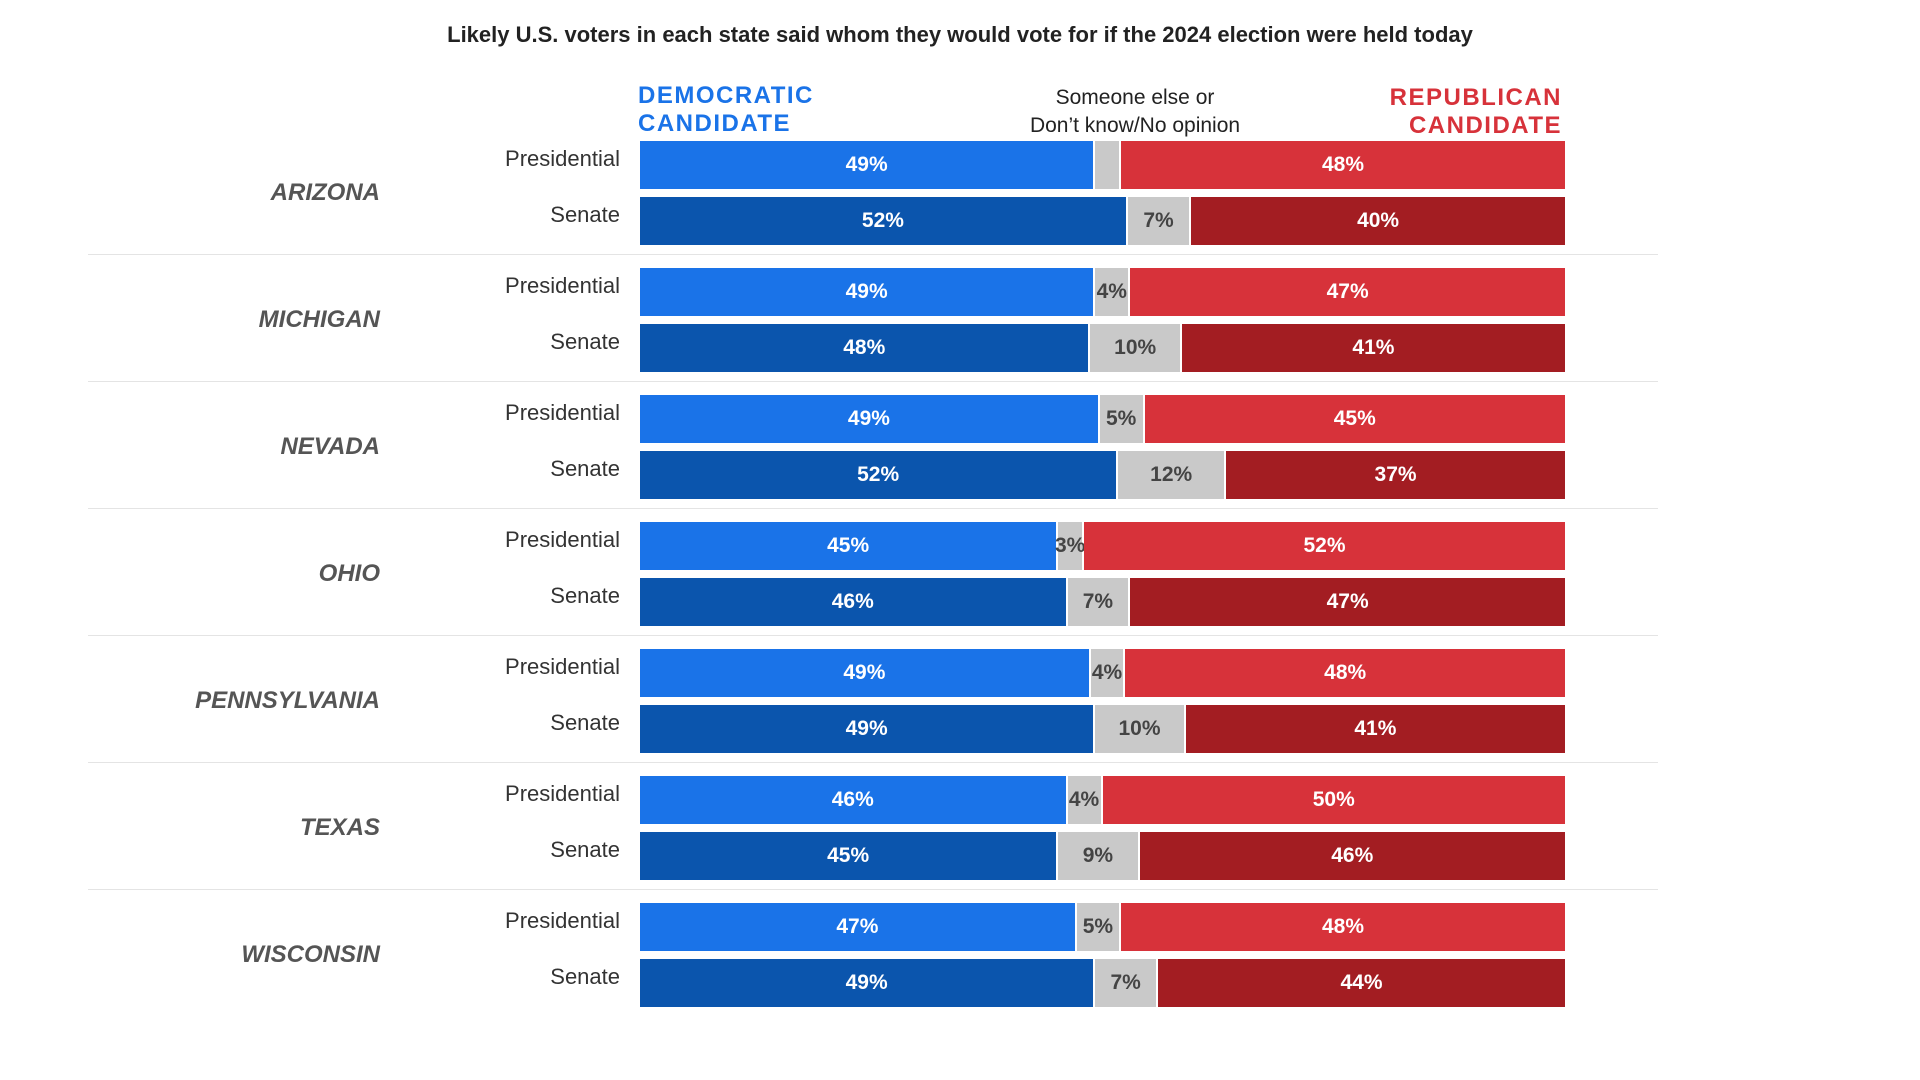 This screenshot has height=1080, width=1920. I want to click on stacked-bar: 49% 5% 45%, so click(1102, 419).